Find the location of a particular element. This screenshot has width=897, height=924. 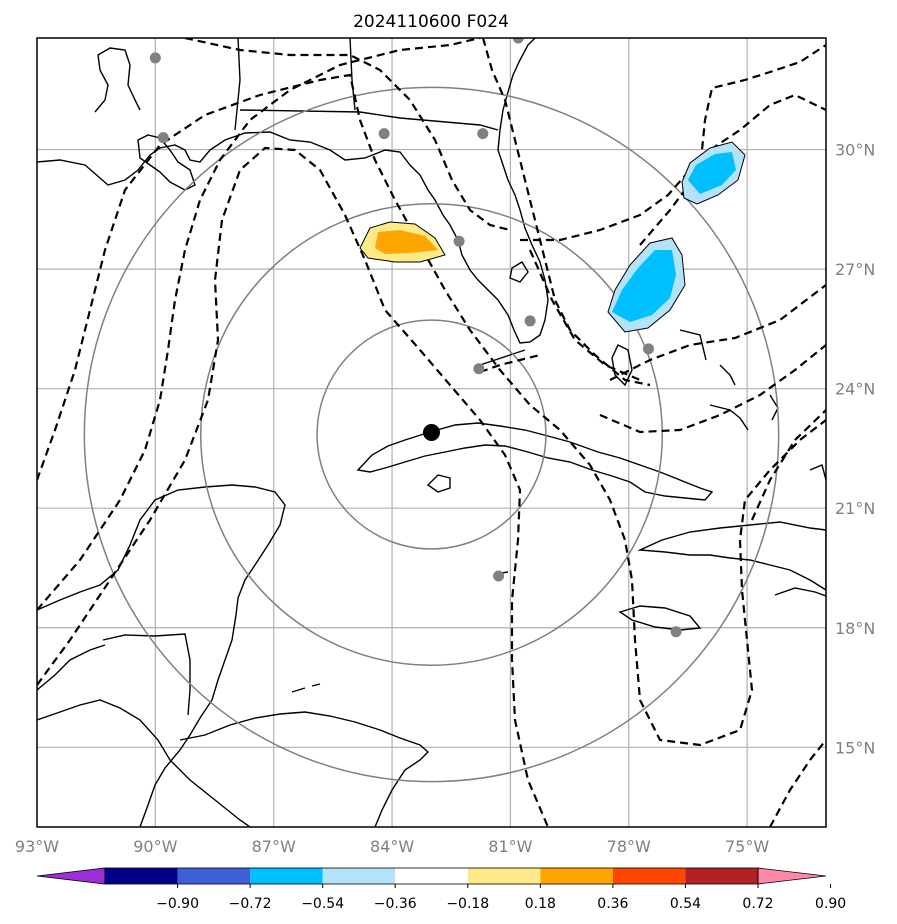

yucatan-east-coast is located at coordinates (186, 733).